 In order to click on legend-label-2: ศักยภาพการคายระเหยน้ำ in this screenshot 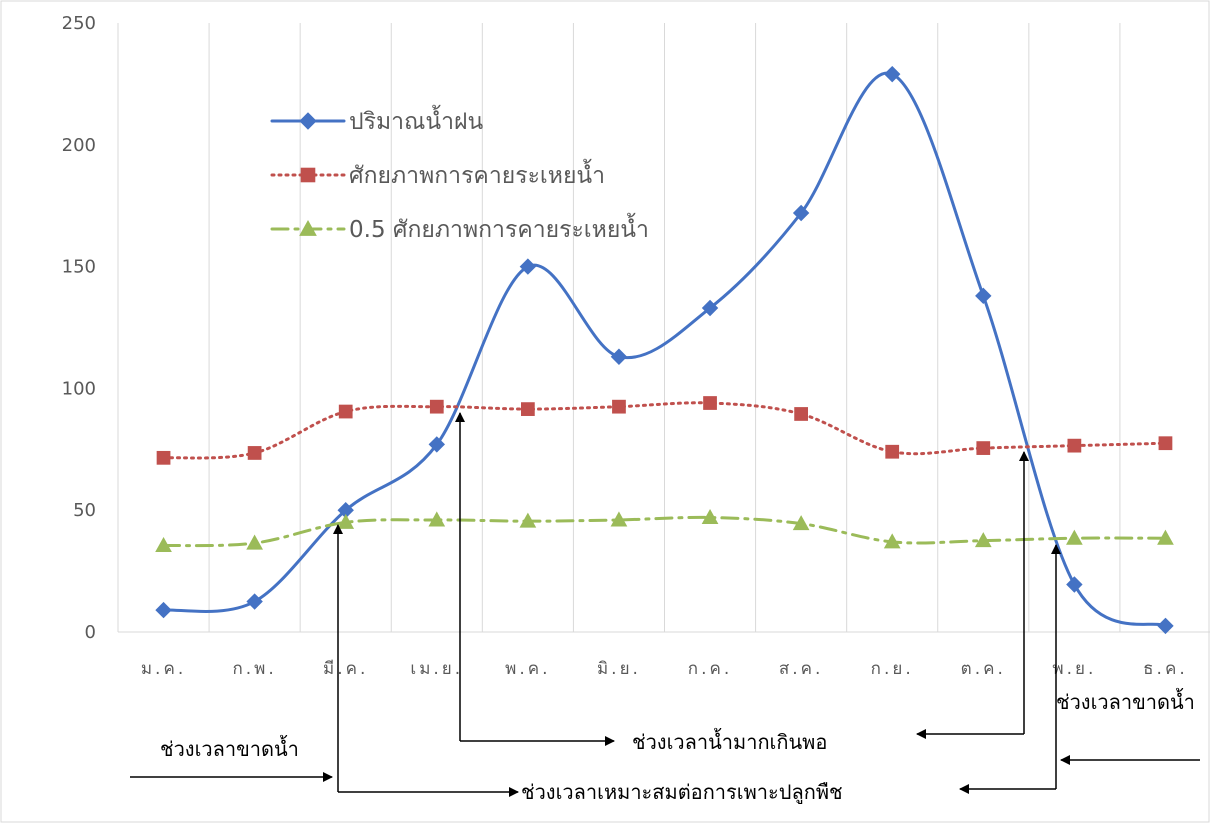, I will do `click(477, 174)`.